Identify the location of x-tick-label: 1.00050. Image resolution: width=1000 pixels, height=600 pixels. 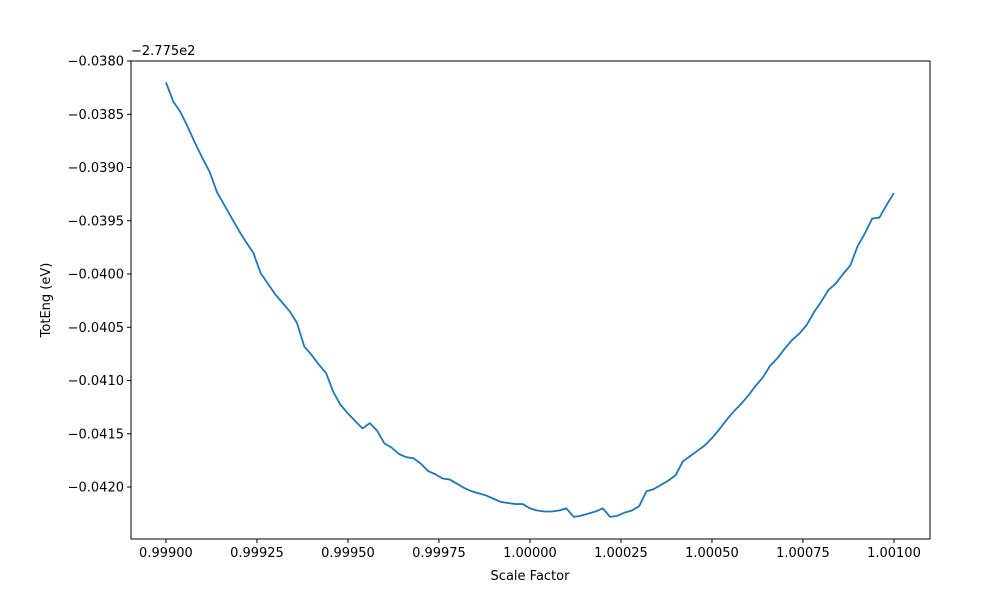
(712, 553).